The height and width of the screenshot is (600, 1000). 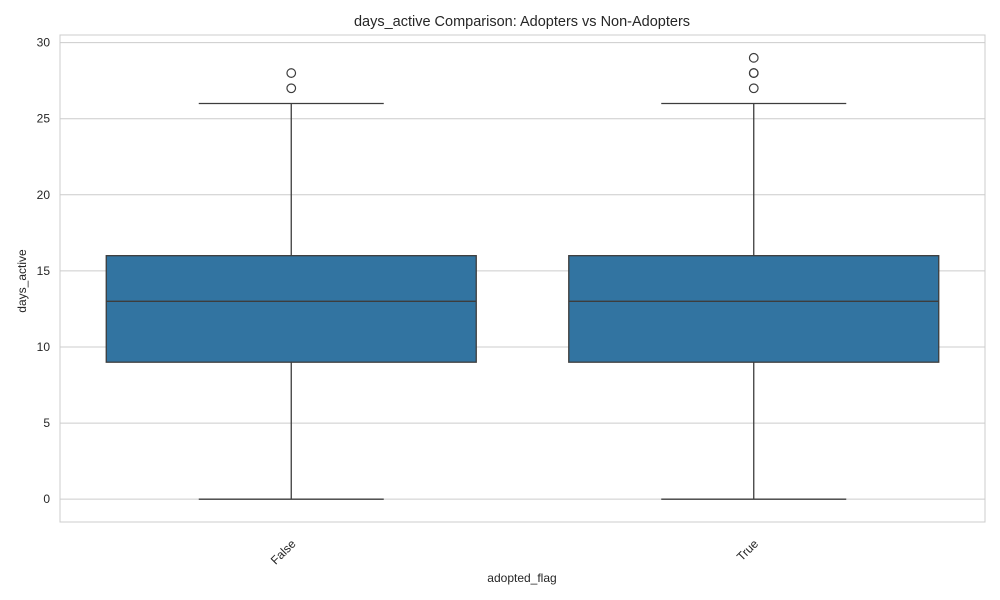 I want to click on y-tick-label: 15, so click(x=44, y=271).